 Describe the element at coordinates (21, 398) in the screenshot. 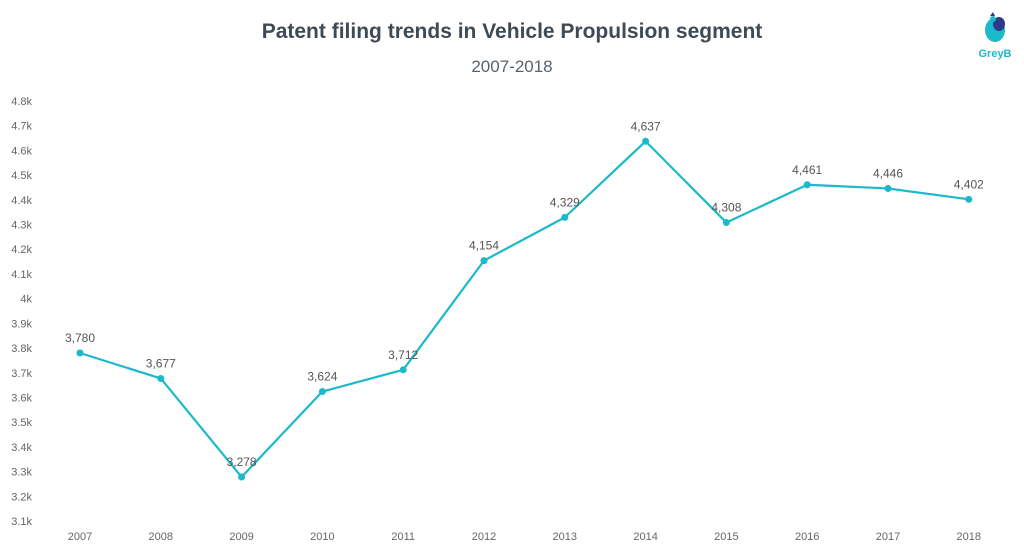

I see `y-tick-label: 3.6k` at that location.